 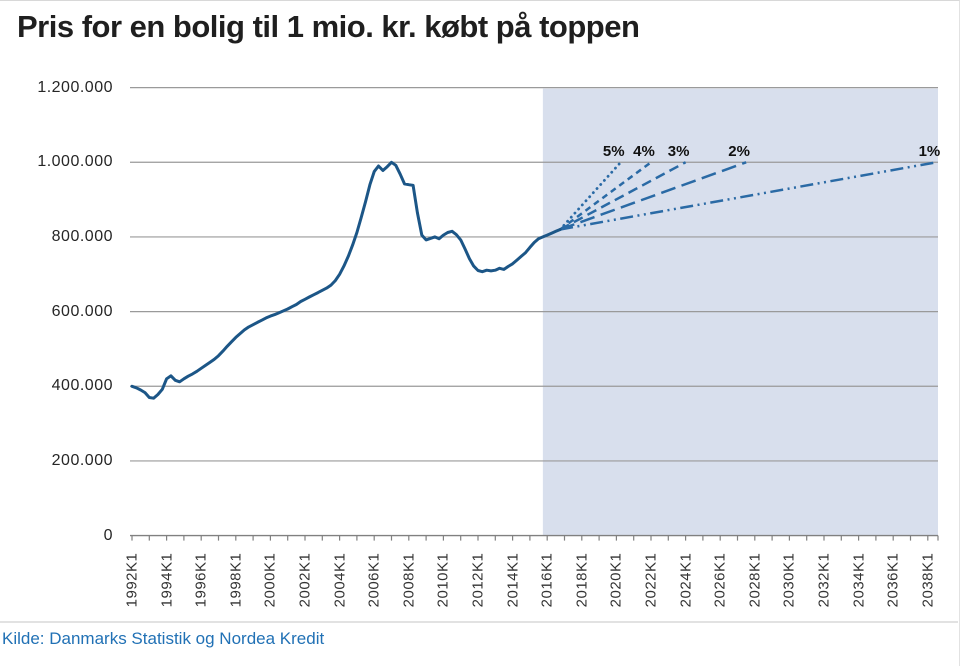 I want to click on x-axis-label: 2016K1, so click(x=547, y=580).